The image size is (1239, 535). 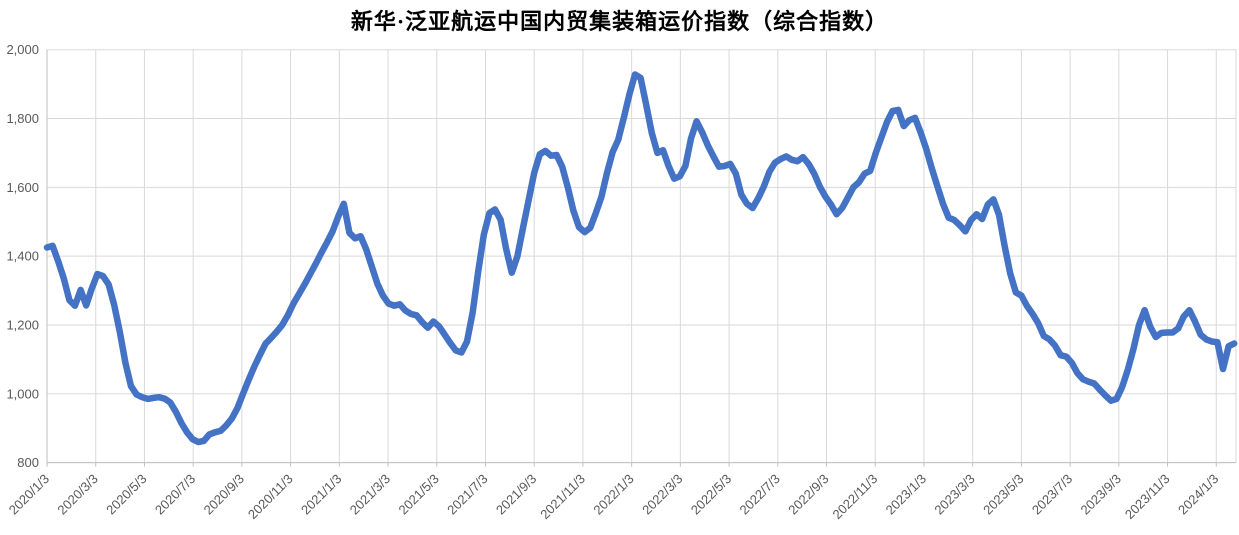 I want to click on y-tick-label: 1,400, so click(x=22, y=256).